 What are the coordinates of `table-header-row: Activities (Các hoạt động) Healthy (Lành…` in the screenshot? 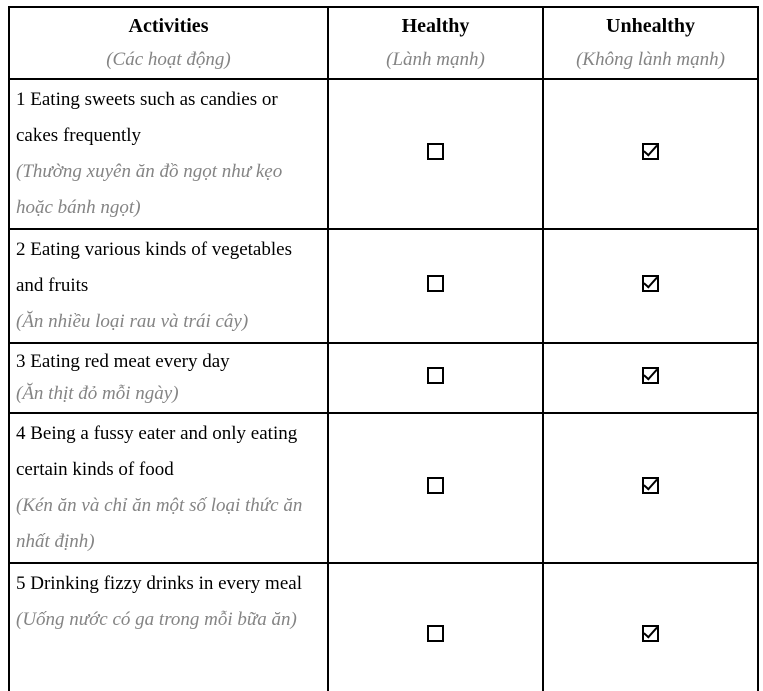 It's located at (383, 43).